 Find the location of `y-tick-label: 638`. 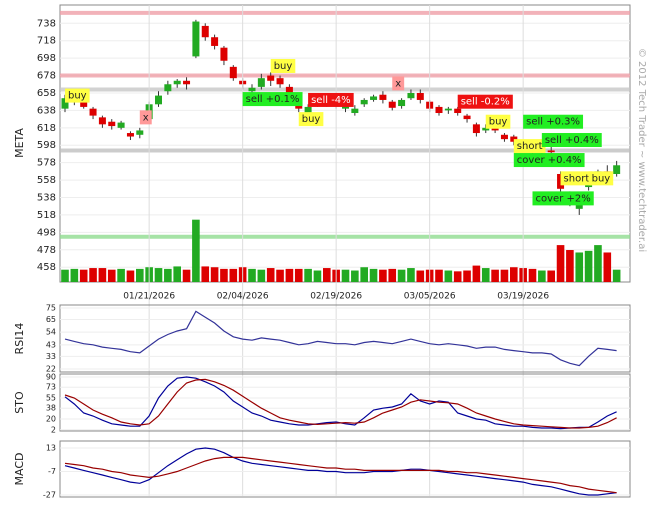

y-tick-label: 638 is located at coordinates (46, 110).